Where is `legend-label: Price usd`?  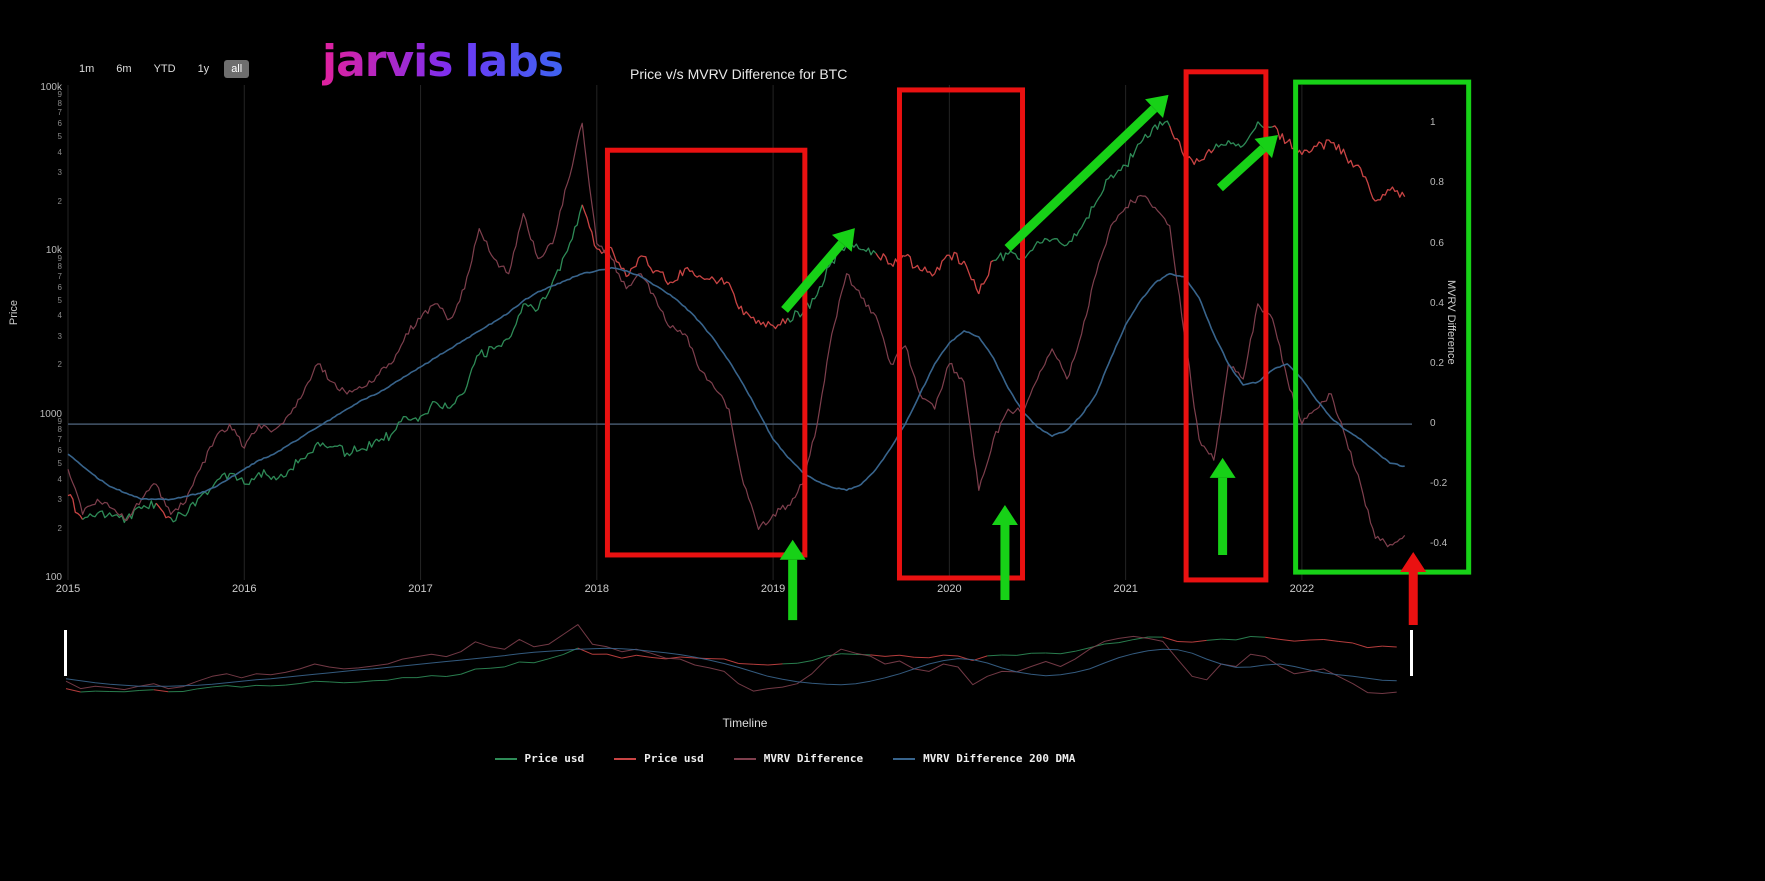
legend-label: Price usd is located at coordinates (674, 758).